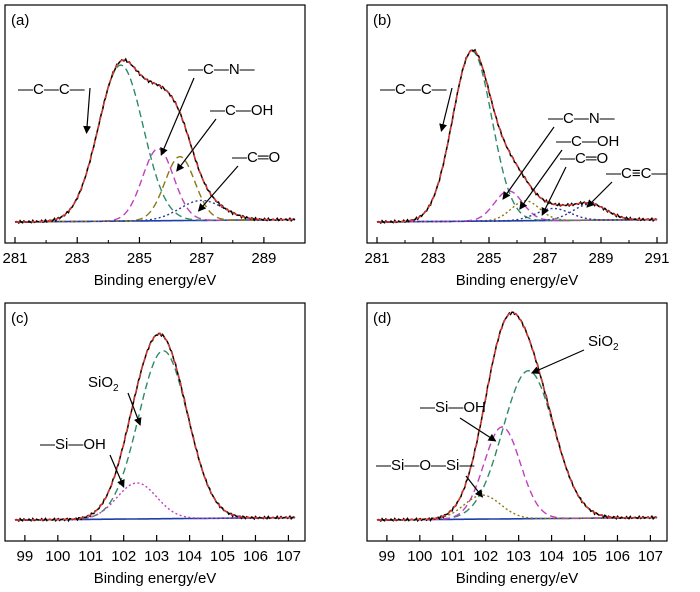 The height and width of the screenshot is (592, 700). I want to click on x-tick-label: 291, so click(656, 258).